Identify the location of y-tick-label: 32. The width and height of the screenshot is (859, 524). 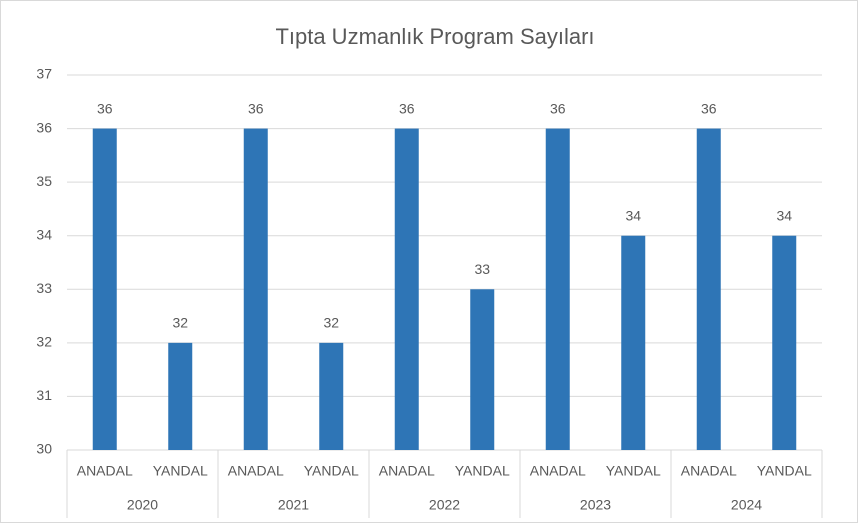
(44, 342).